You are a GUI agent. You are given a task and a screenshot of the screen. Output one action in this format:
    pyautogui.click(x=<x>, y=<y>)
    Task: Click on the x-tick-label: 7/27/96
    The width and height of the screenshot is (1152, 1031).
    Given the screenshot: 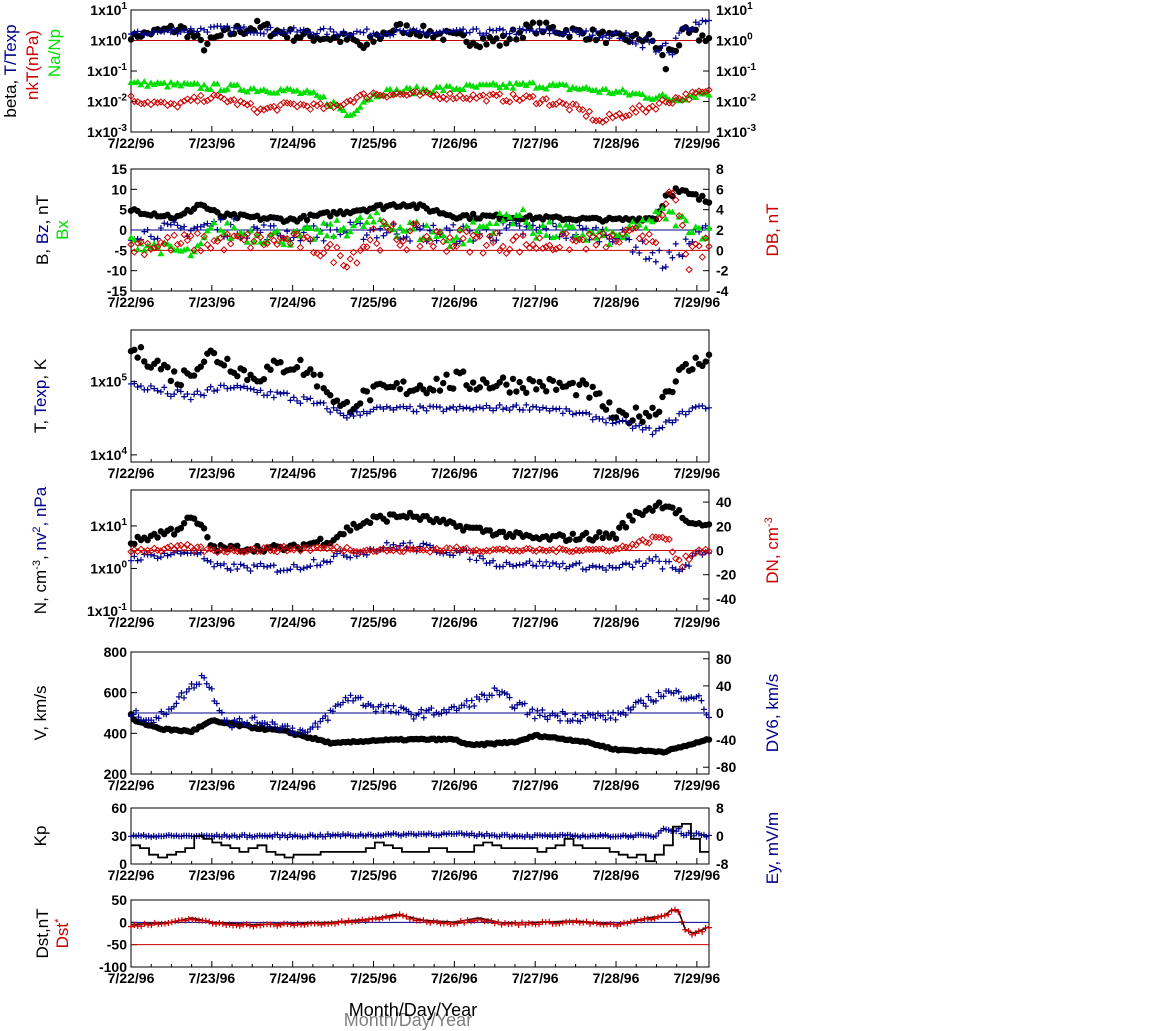 What is the action you would take?
    pyautogui.click(x=535, y=785)
    